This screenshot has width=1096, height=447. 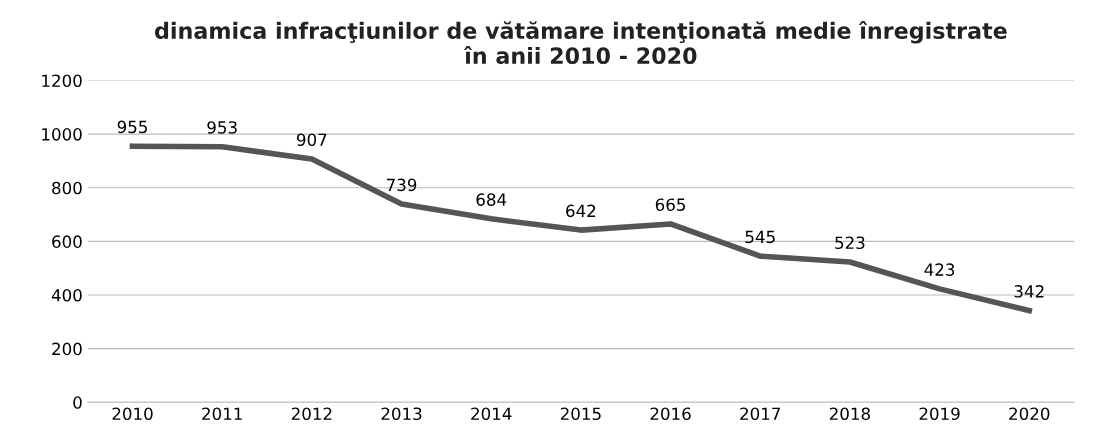 What do you see at coordinates (850, 243) in the screenshot?
I see `data-label: 523` at bounding box center [850, 243].